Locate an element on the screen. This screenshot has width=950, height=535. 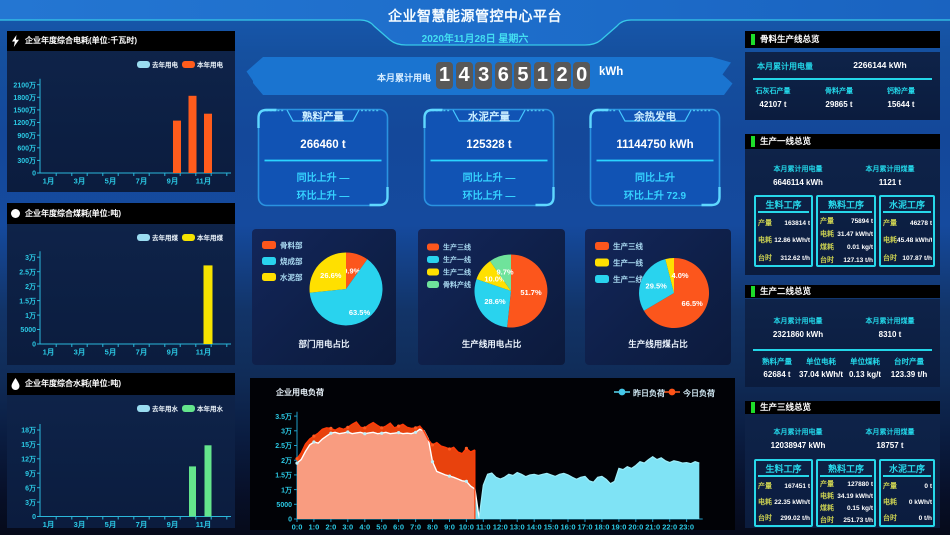
svg-text: 16:0 is located at coordinates (567, 527).